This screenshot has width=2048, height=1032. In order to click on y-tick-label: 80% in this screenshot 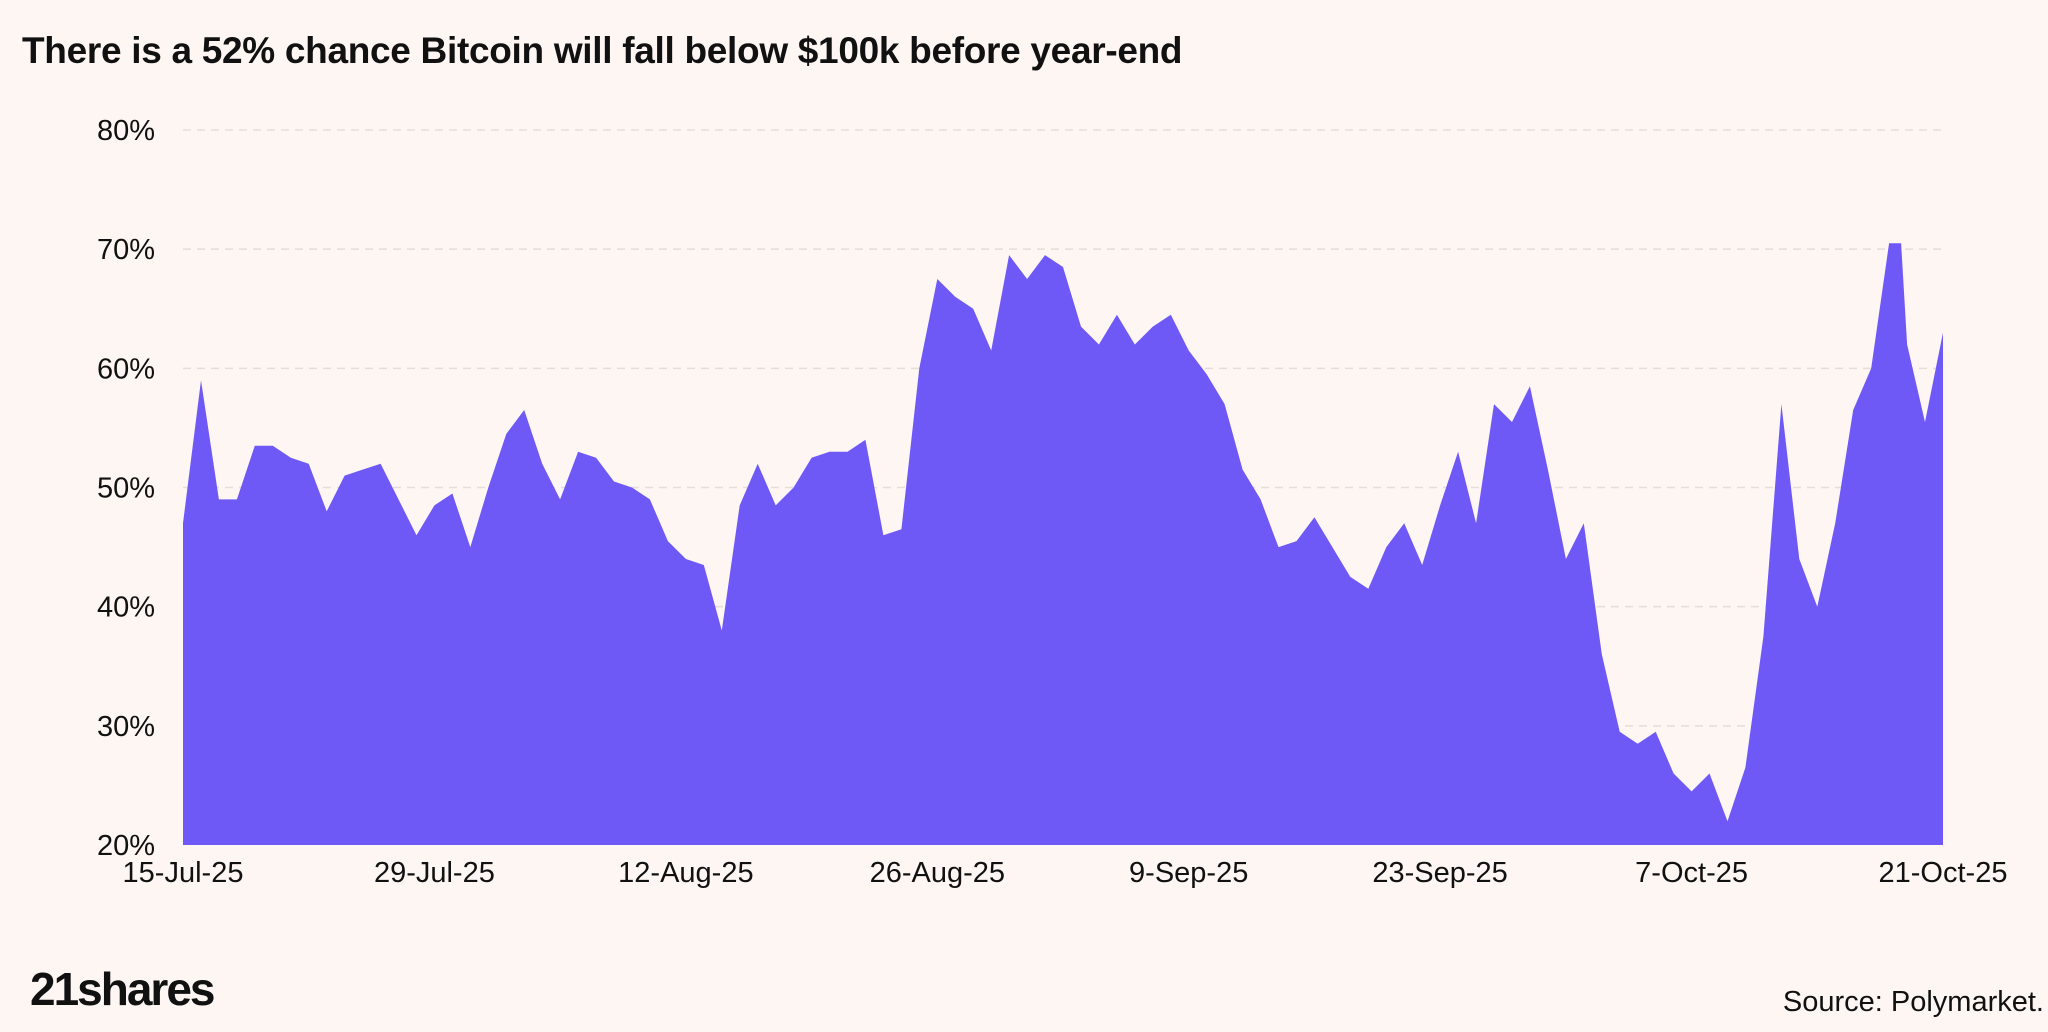, I will do `click(126, 131)`.